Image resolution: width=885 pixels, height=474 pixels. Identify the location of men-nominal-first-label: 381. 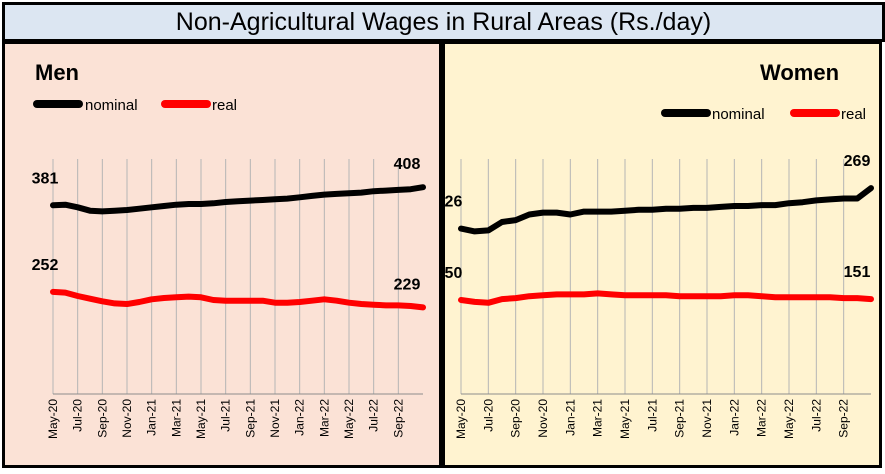
(45, 178).